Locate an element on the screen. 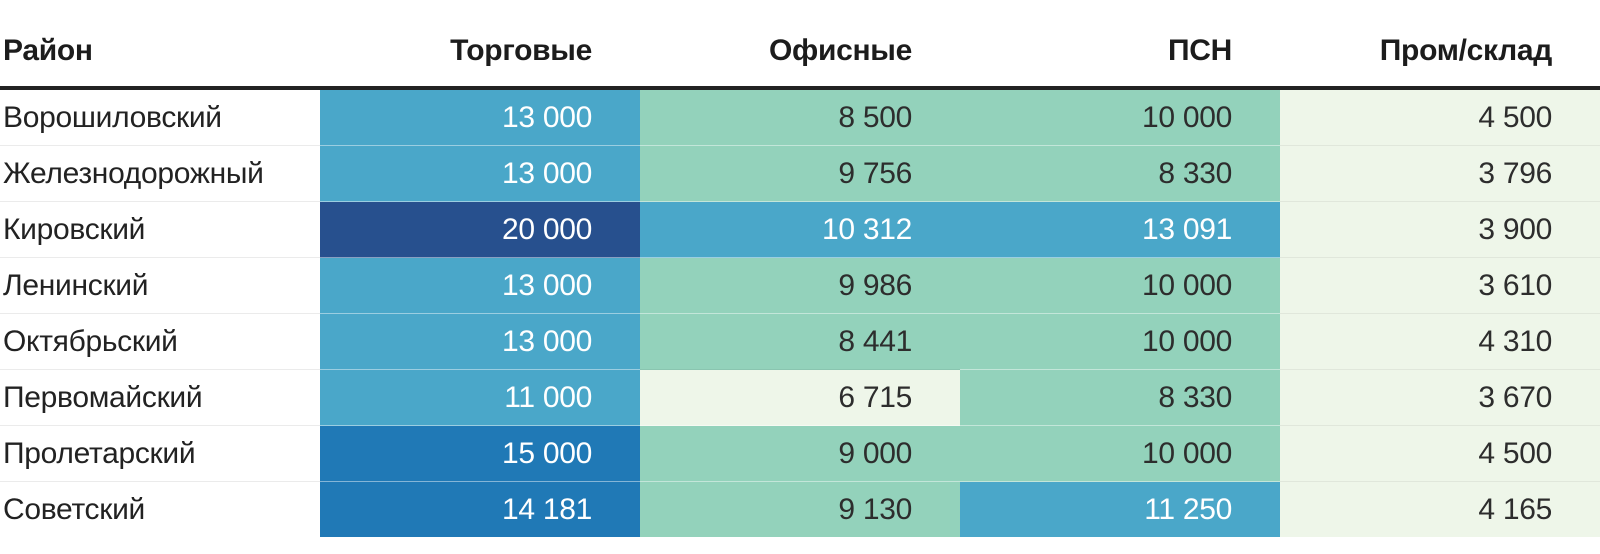  value-cell: 8 441 is located at coordinates (800, 341).